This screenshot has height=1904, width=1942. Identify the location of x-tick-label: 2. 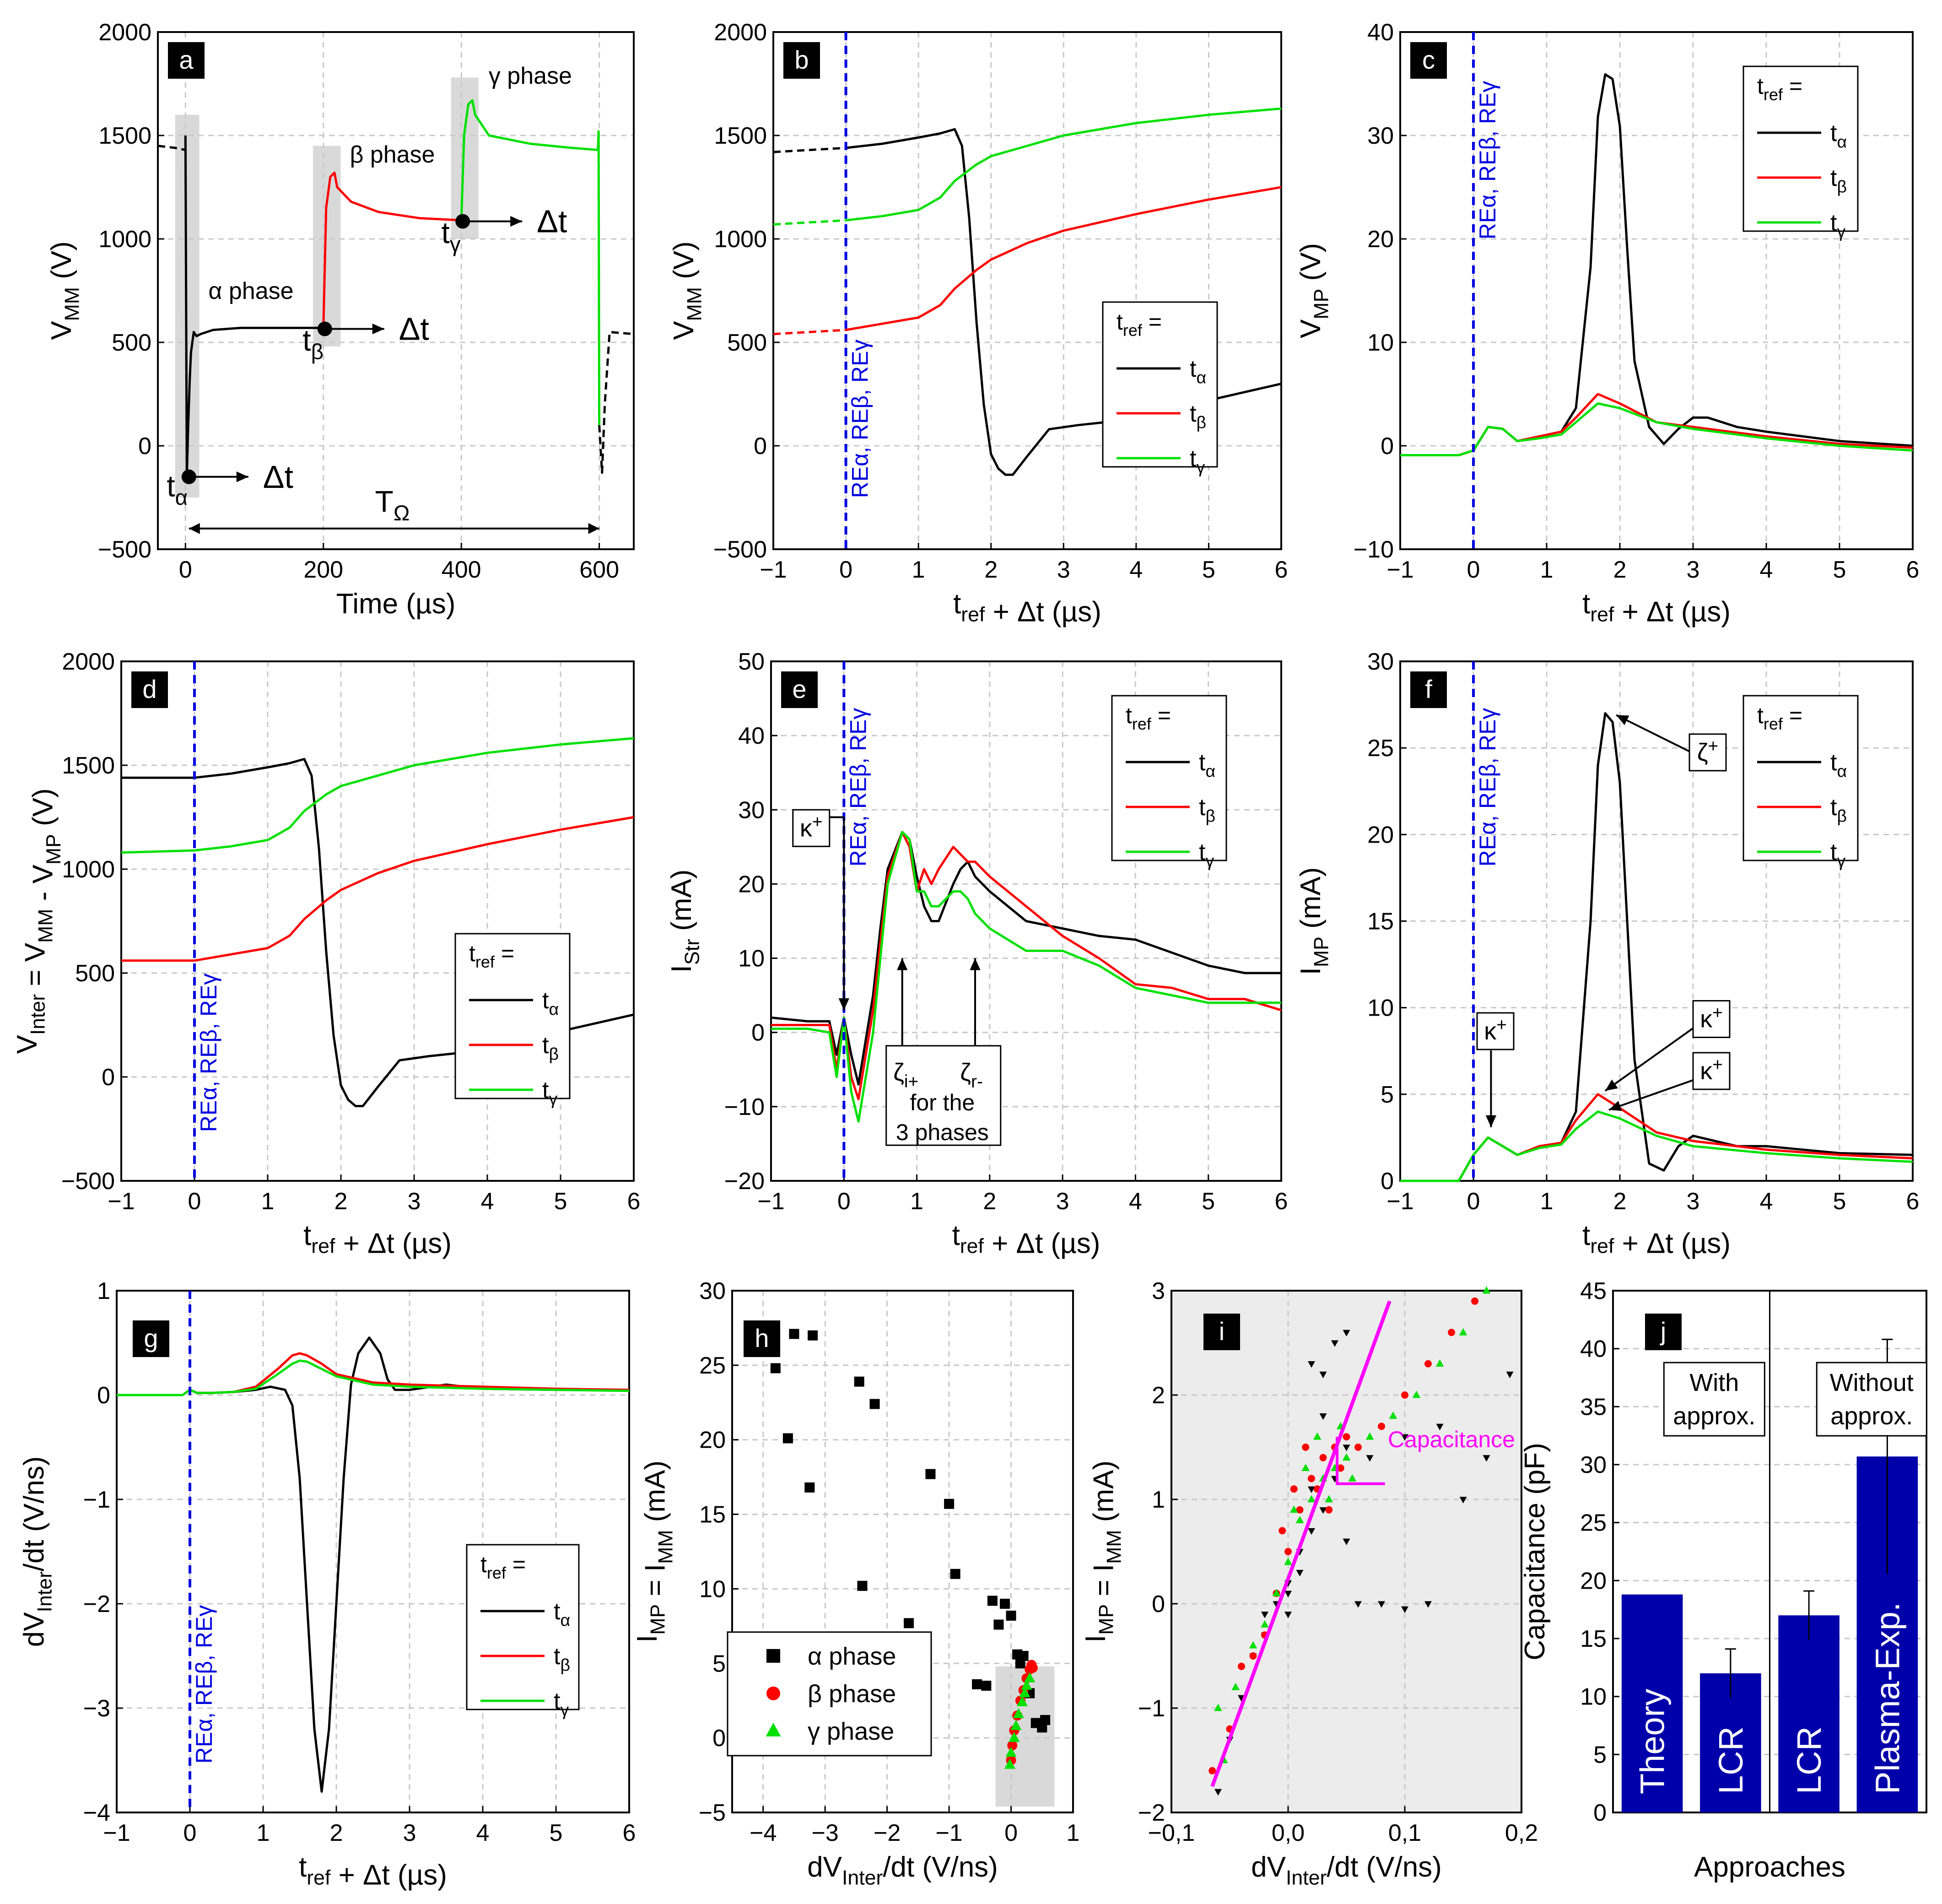
(337, 1833).